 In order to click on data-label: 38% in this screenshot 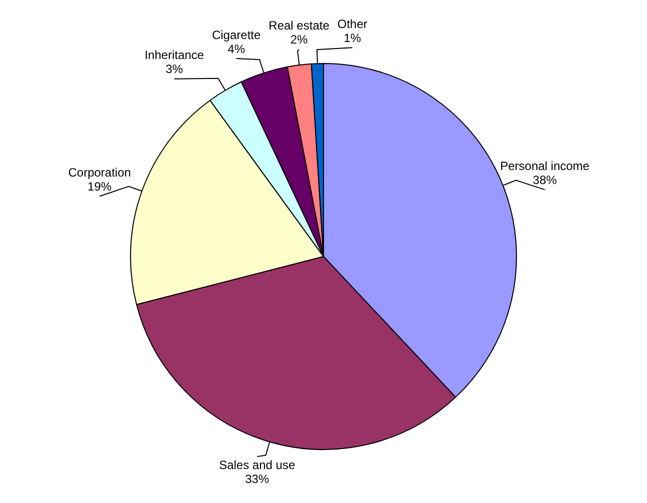, I will do `click(545, 179)`.